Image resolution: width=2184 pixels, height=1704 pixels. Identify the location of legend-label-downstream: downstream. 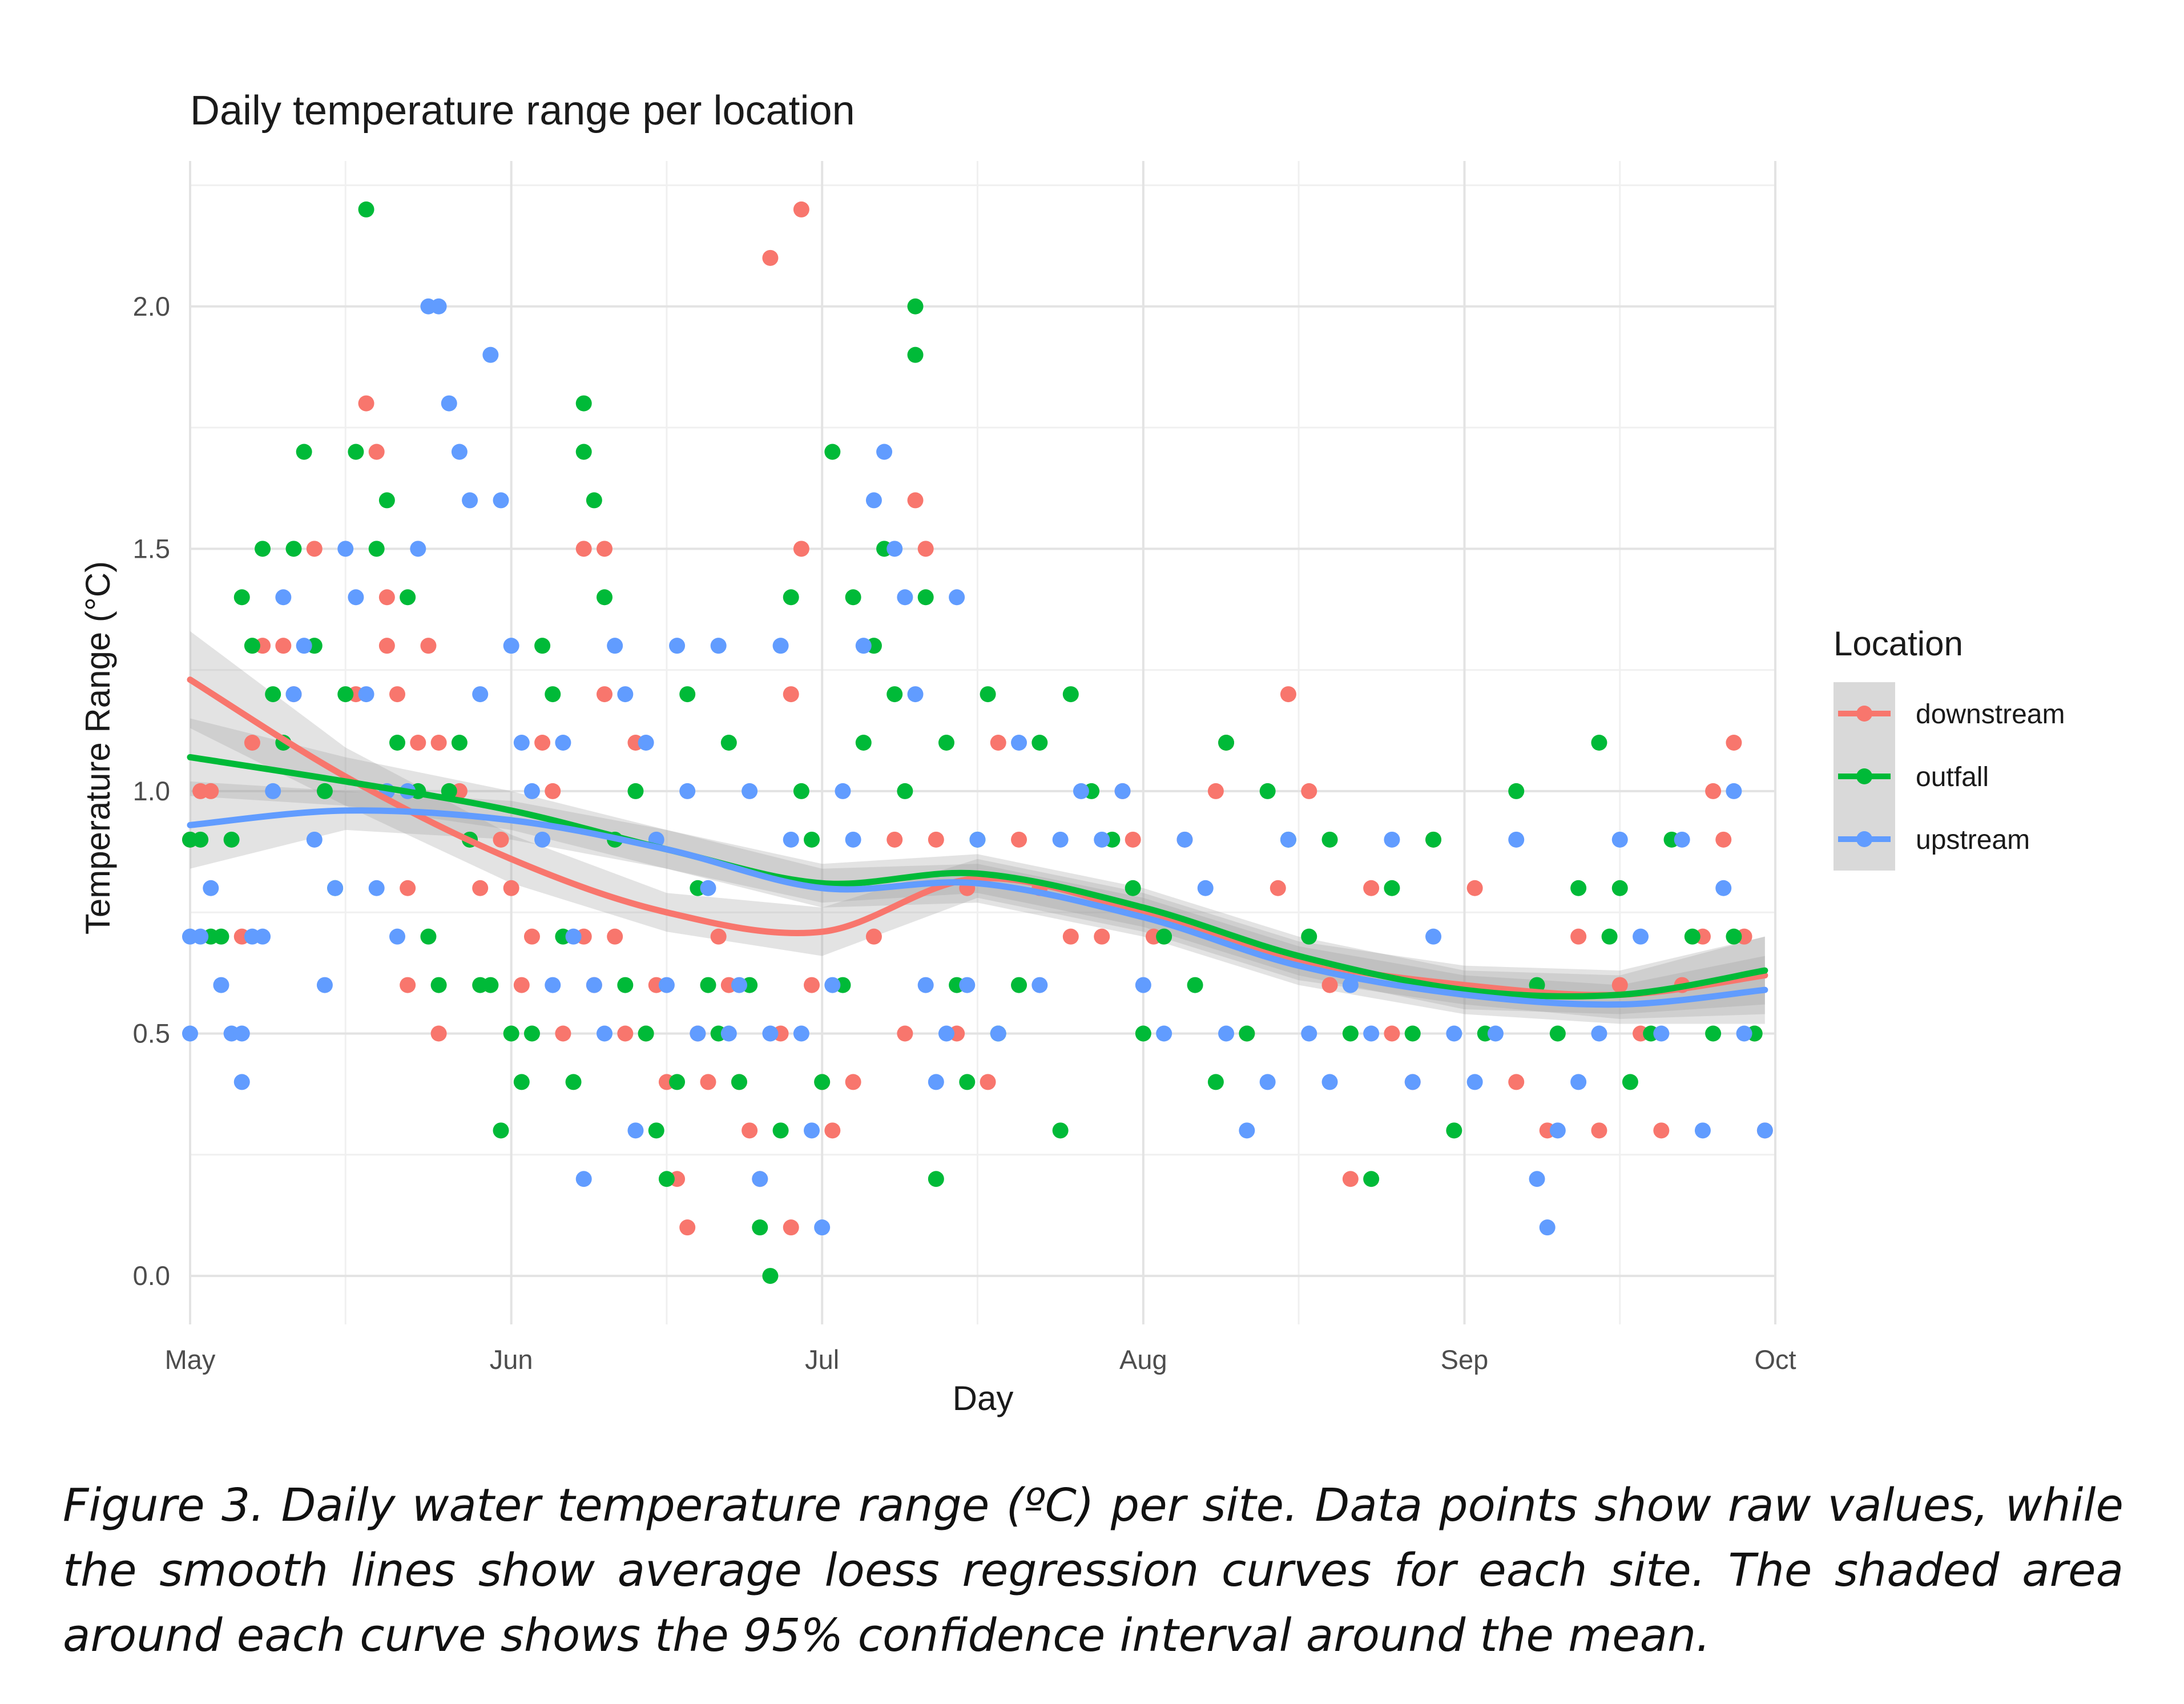
(1990, 714).